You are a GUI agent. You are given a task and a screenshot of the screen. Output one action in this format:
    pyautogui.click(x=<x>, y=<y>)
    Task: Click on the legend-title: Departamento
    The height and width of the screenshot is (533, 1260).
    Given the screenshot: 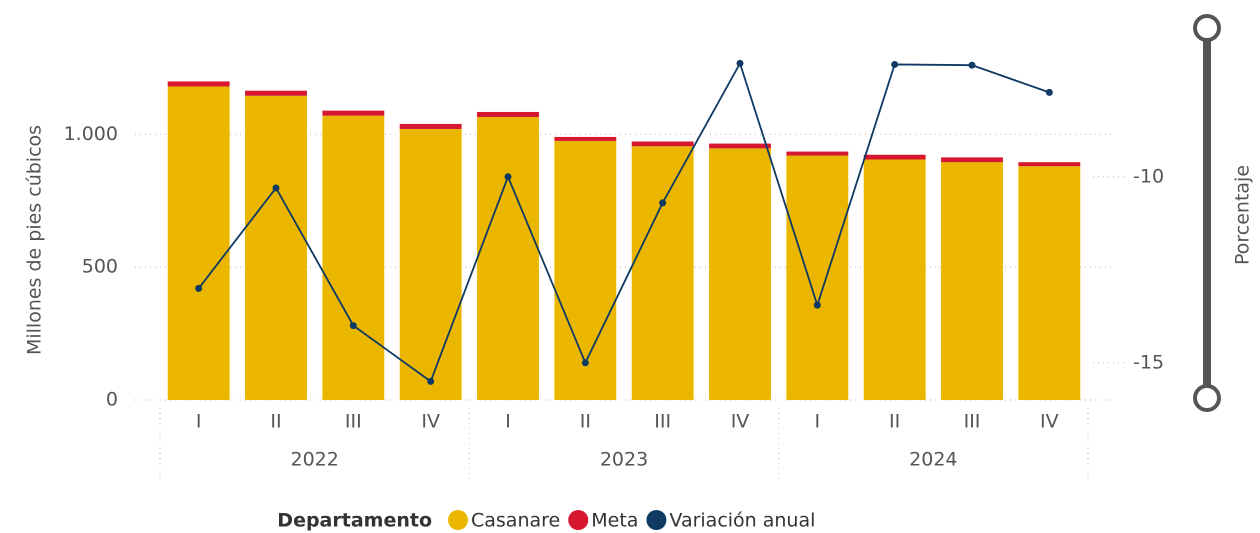 What is the action you would take?
    pyautogui.click(x=354, y=521)
    